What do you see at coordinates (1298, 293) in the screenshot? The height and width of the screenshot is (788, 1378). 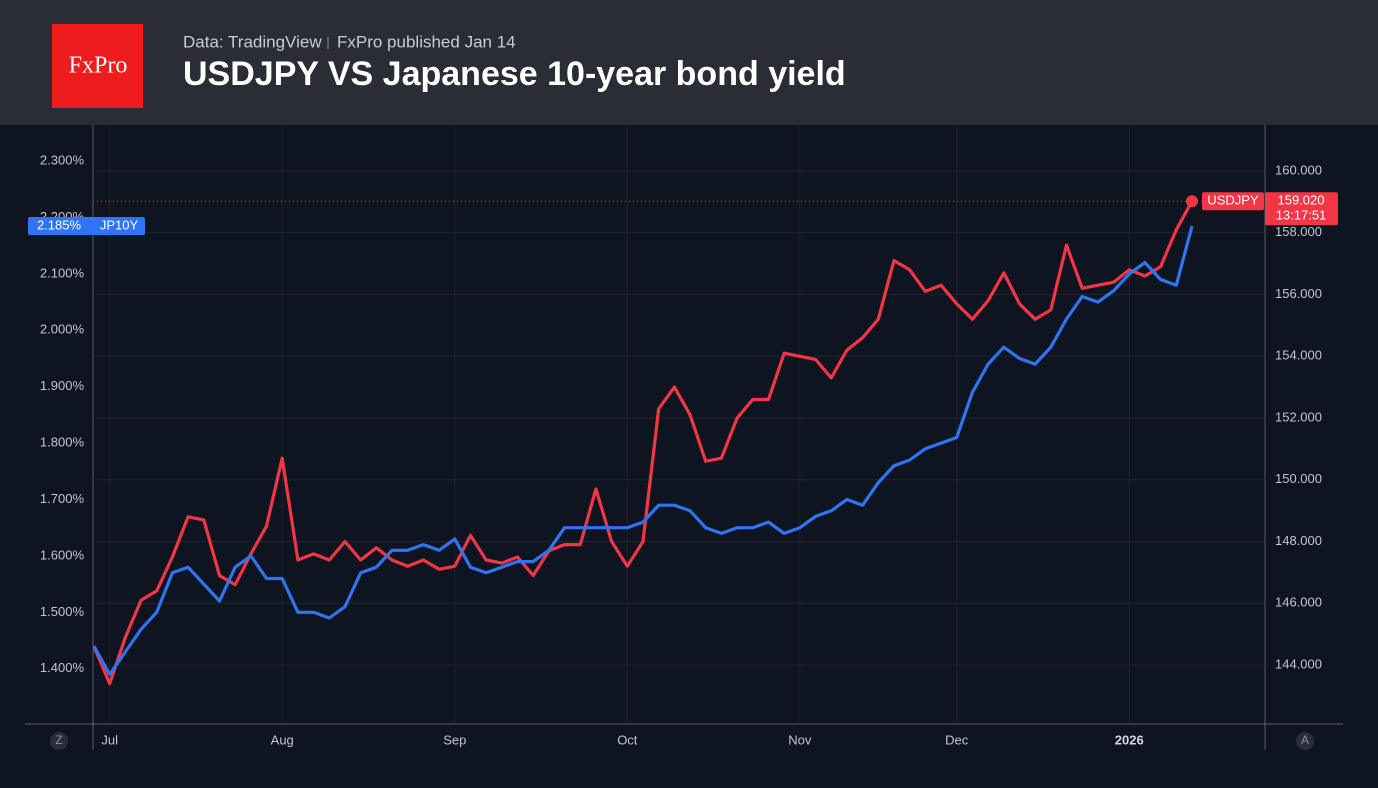 I see `y2-tick-label: 156.000` at bounding box center [1298, 293].